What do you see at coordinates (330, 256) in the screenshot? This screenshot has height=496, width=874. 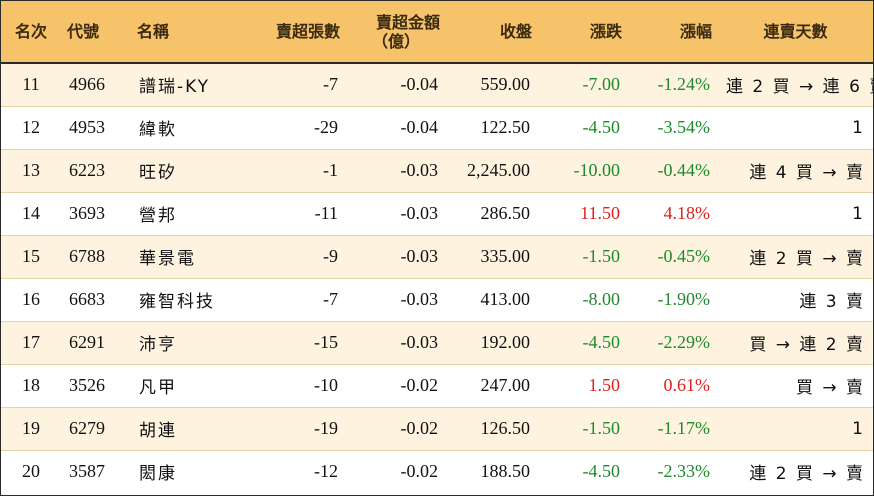 I see `cell-net-sell-lots: -9` at bounding box center [330, 256].